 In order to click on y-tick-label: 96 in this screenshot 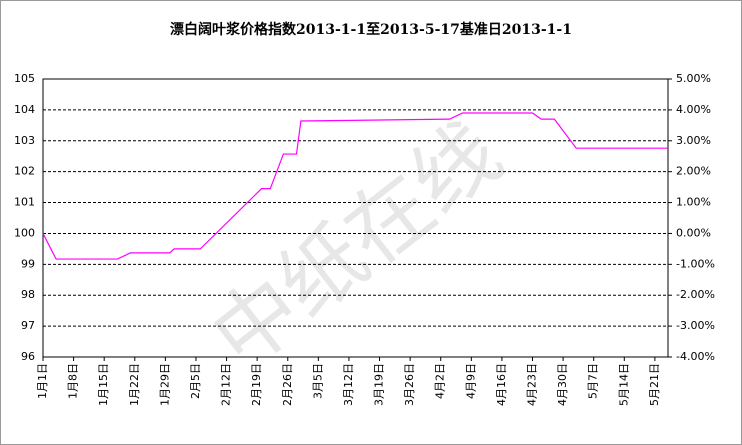, I will do `click(28, 356)`.